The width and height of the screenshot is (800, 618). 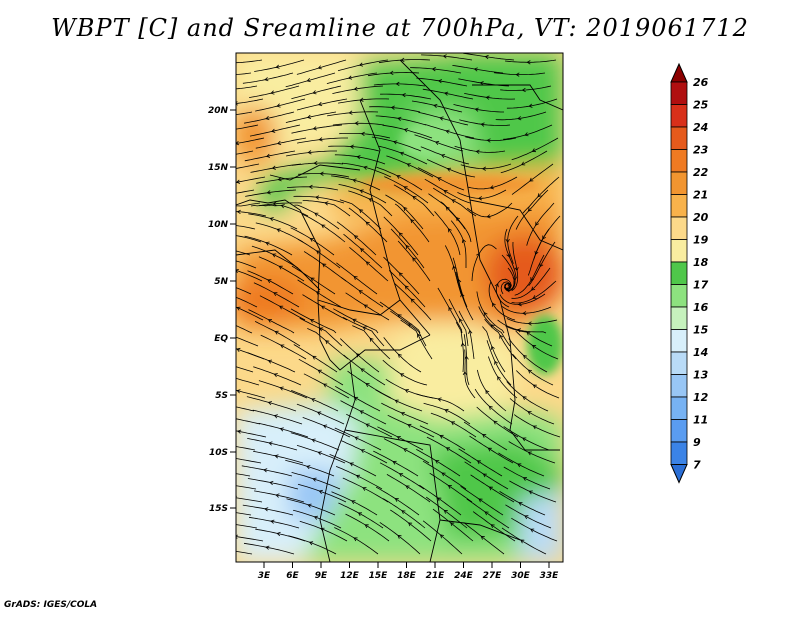 I want to click on colorbar-label: 17, so click(x=701, y=285).